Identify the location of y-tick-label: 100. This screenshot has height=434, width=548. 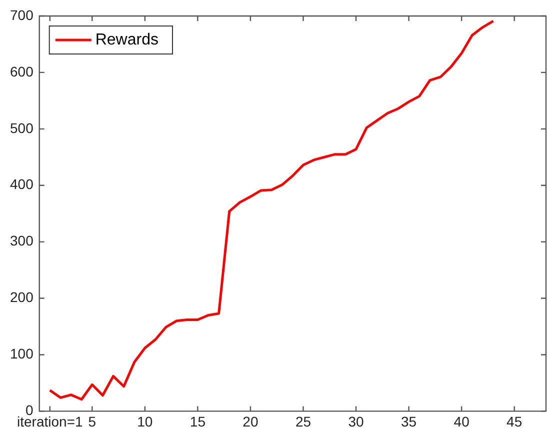
(22, 354).